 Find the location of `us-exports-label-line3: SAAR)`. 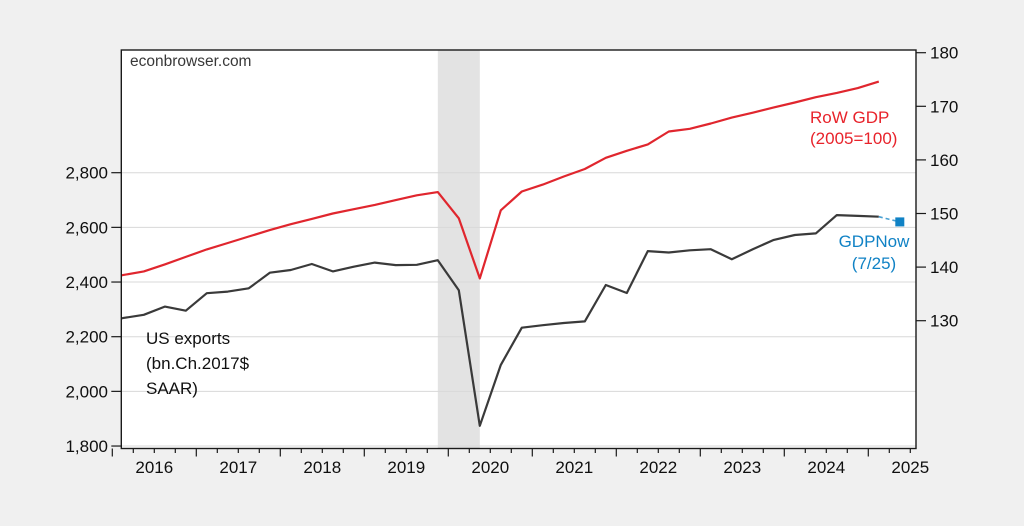

us-exports-label-line3: SAAR) is located at coordinates (172, 388).